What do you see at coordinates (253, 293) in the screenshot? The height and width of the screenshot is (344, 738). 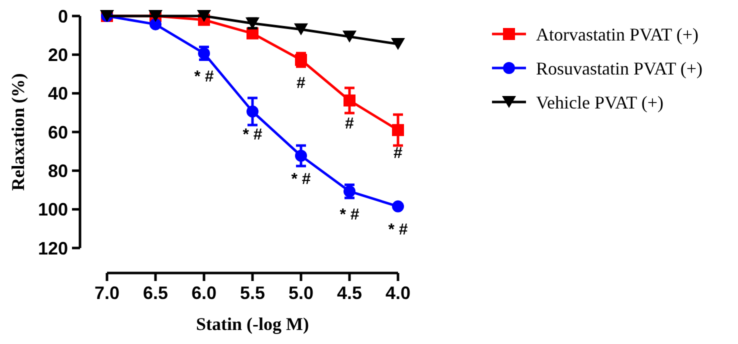 I see `x-tick-label: 5.5` at bounding box center [253, 293].